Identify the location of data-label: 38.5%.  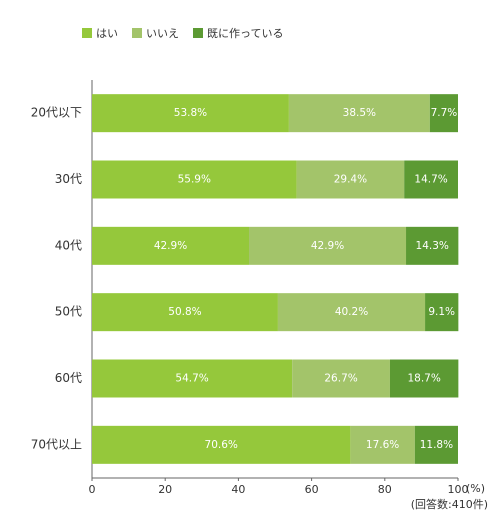
(359, 113).